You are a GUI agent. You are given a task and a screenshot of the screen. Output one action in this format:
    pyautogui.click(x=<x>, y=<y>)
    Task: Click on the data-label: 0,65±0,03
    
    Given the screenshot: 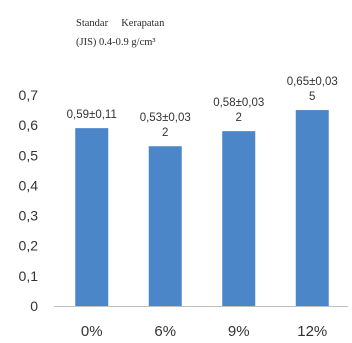 What is the action you would take?
    pyautogui.click(x=312, y=82)
    